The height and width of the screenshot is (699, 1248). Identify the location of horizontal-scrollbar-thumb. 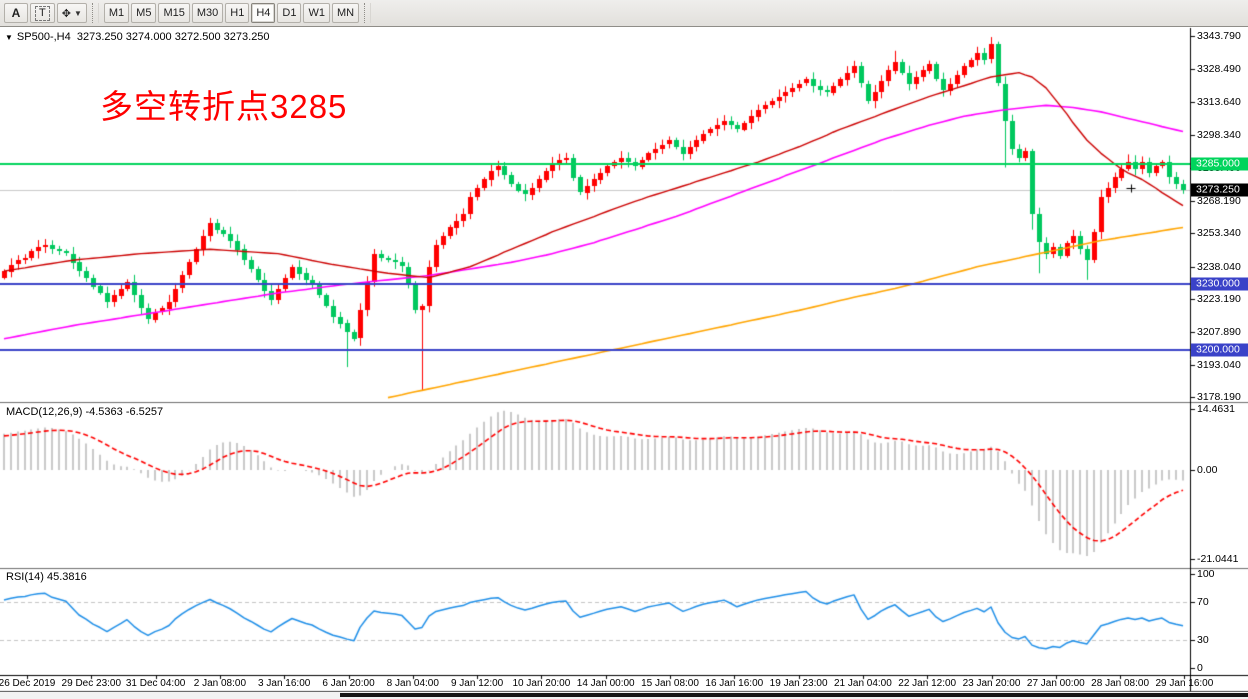
(794, 695).